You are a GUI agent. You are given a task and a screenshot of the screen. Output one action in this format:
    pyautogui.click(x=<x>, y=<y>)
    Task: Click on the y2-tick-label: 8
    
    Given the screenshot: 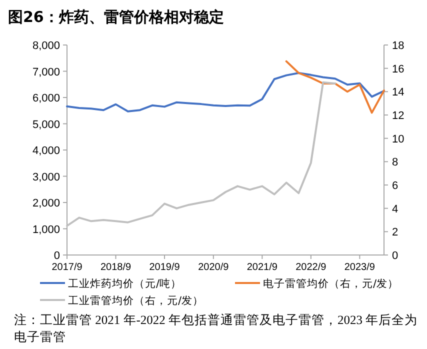 What is the action you would take?
    pyautogui.click(x=395, y=162)
    